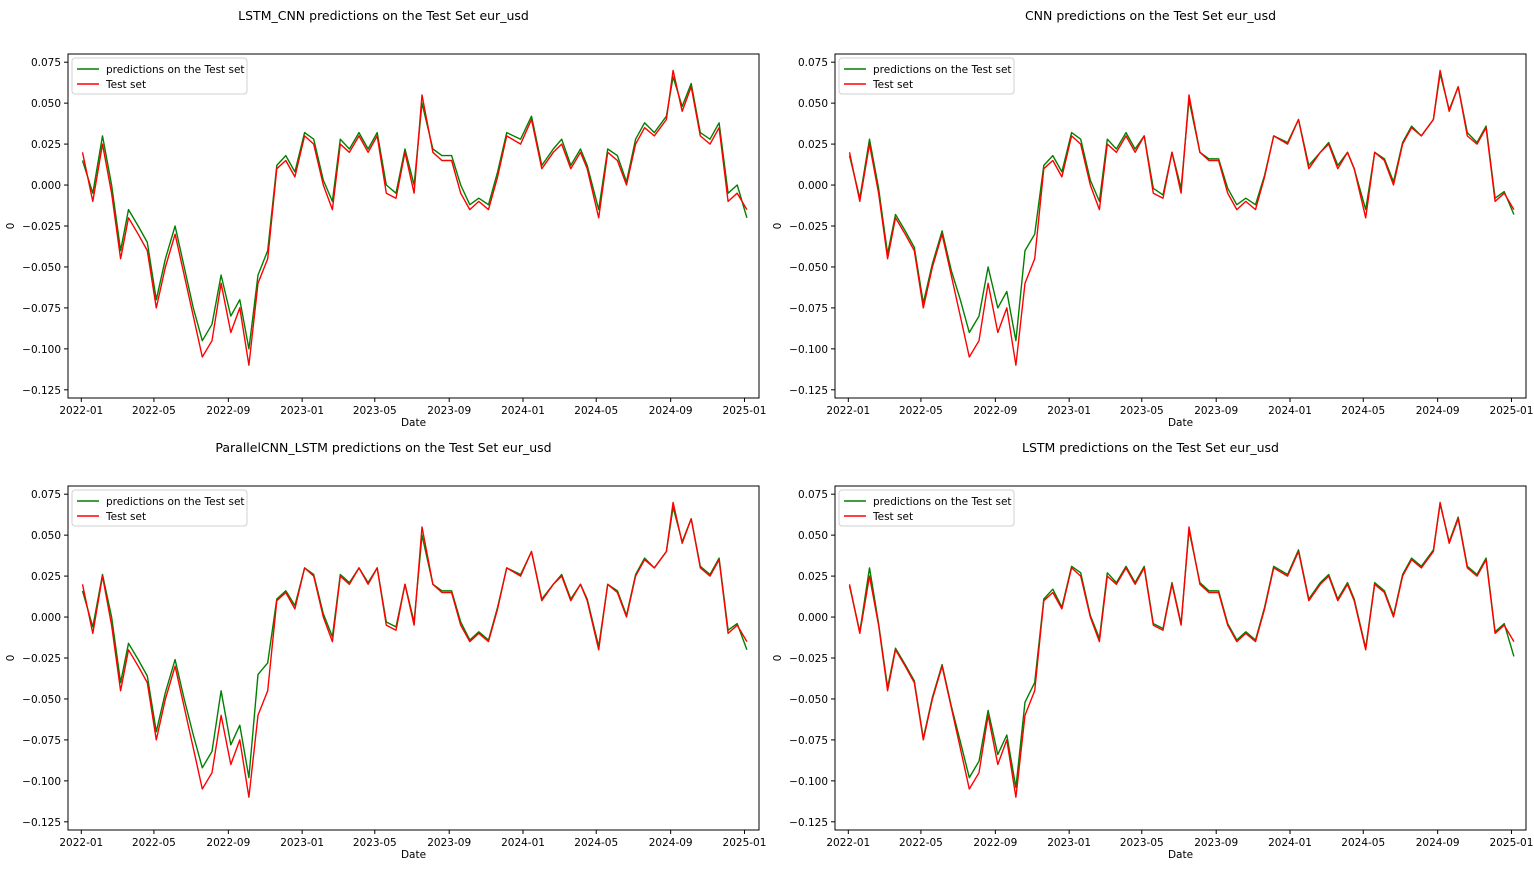 This screenshot has width=1534, height=876. I want to click on chart-title: LSTM predictions on the Test Set eur_usd, so click(1150, 447).